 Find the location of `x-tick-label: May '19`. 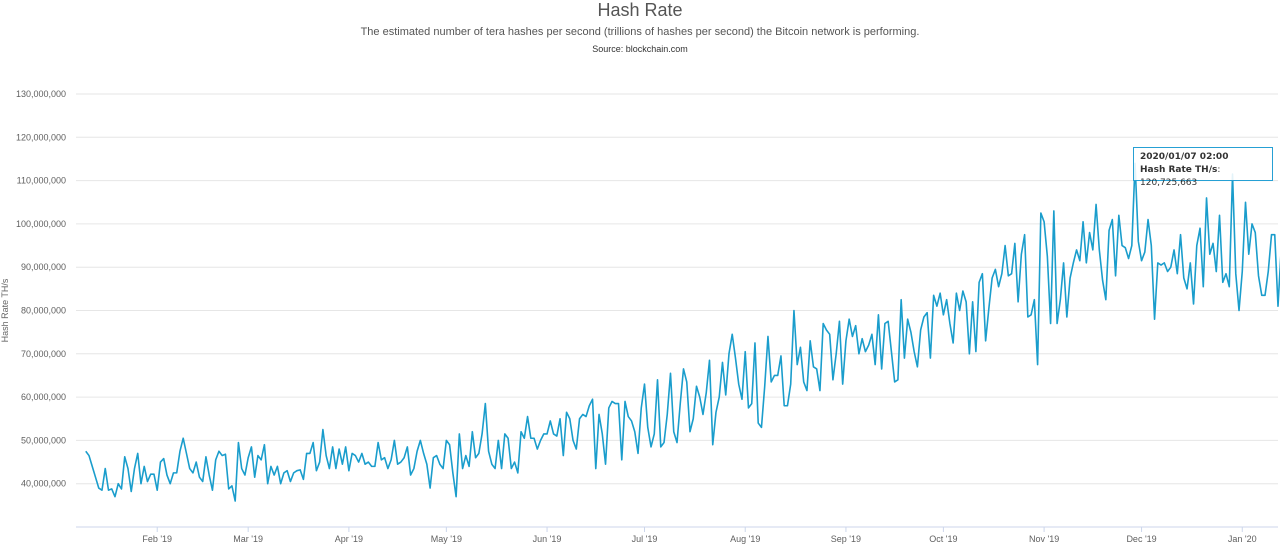

x-tick-label: May '19 is located at coordinates (446, 539).